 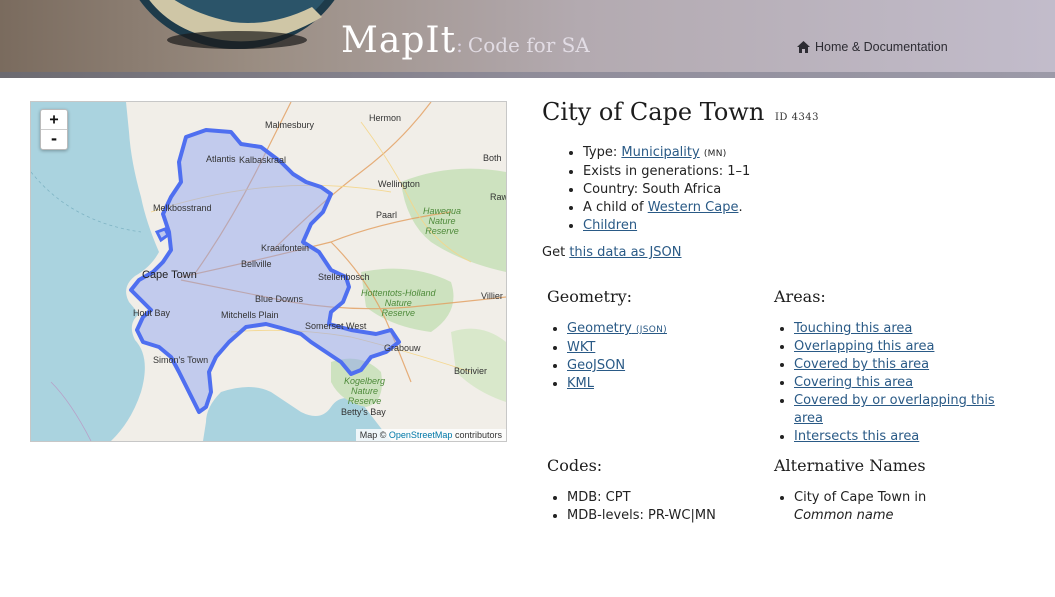 I want to click on kml-link: KML, so click(x=580, y=383).